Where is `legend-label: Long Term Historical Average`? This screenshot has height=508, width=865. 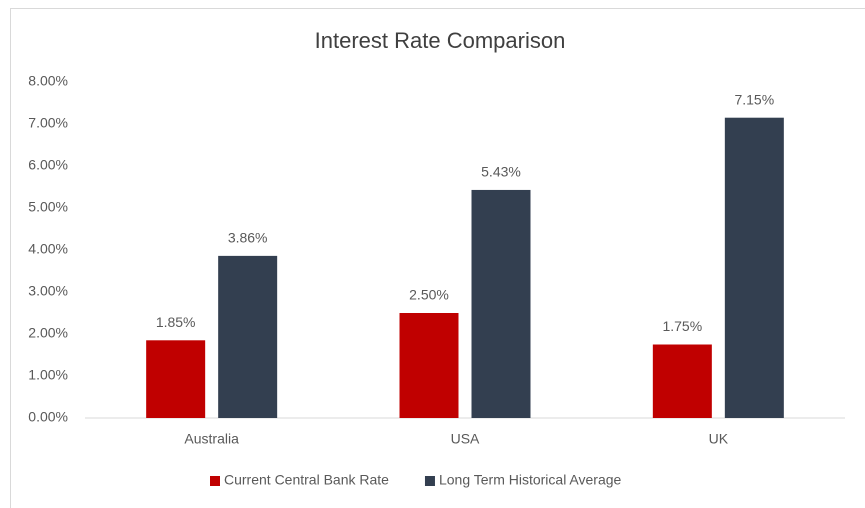
legend-label: Long Term Historical Average is located at coordinates (530, 480).